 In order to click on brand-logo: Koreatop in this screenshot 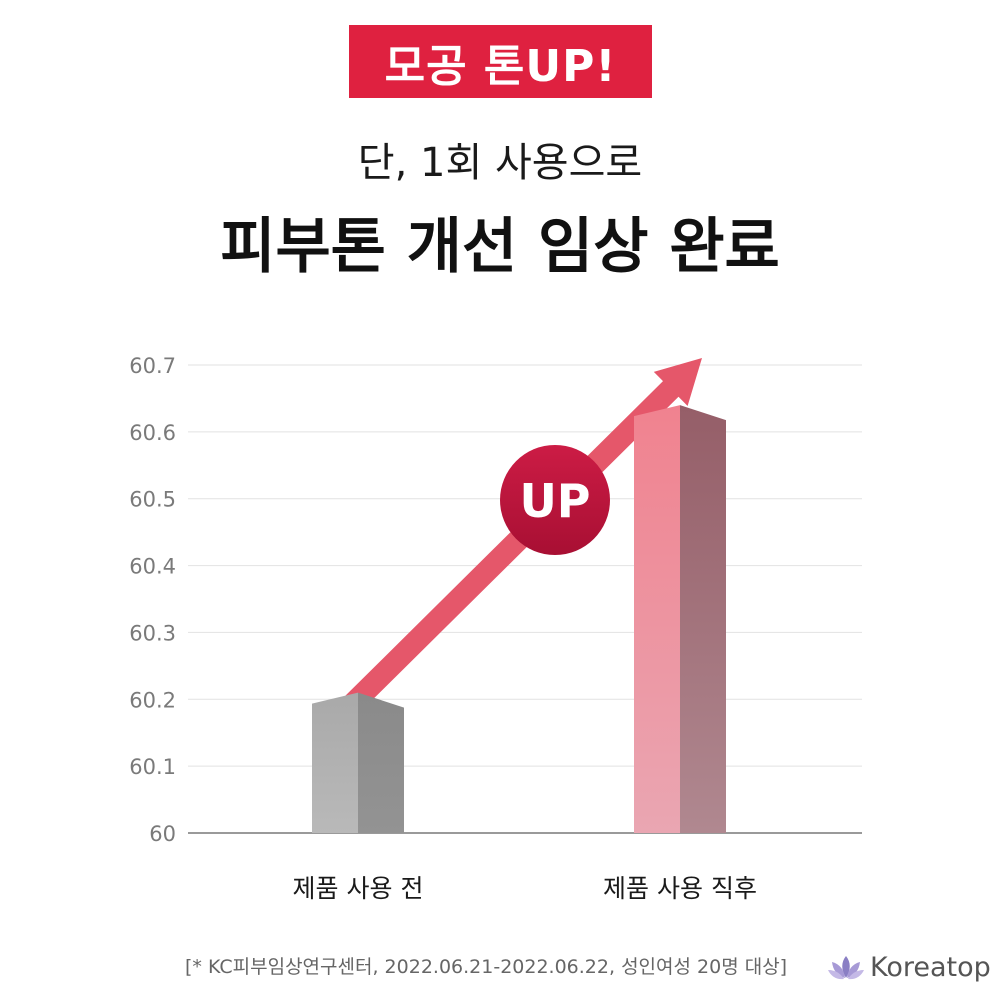, I will do `click(909, 967)`.